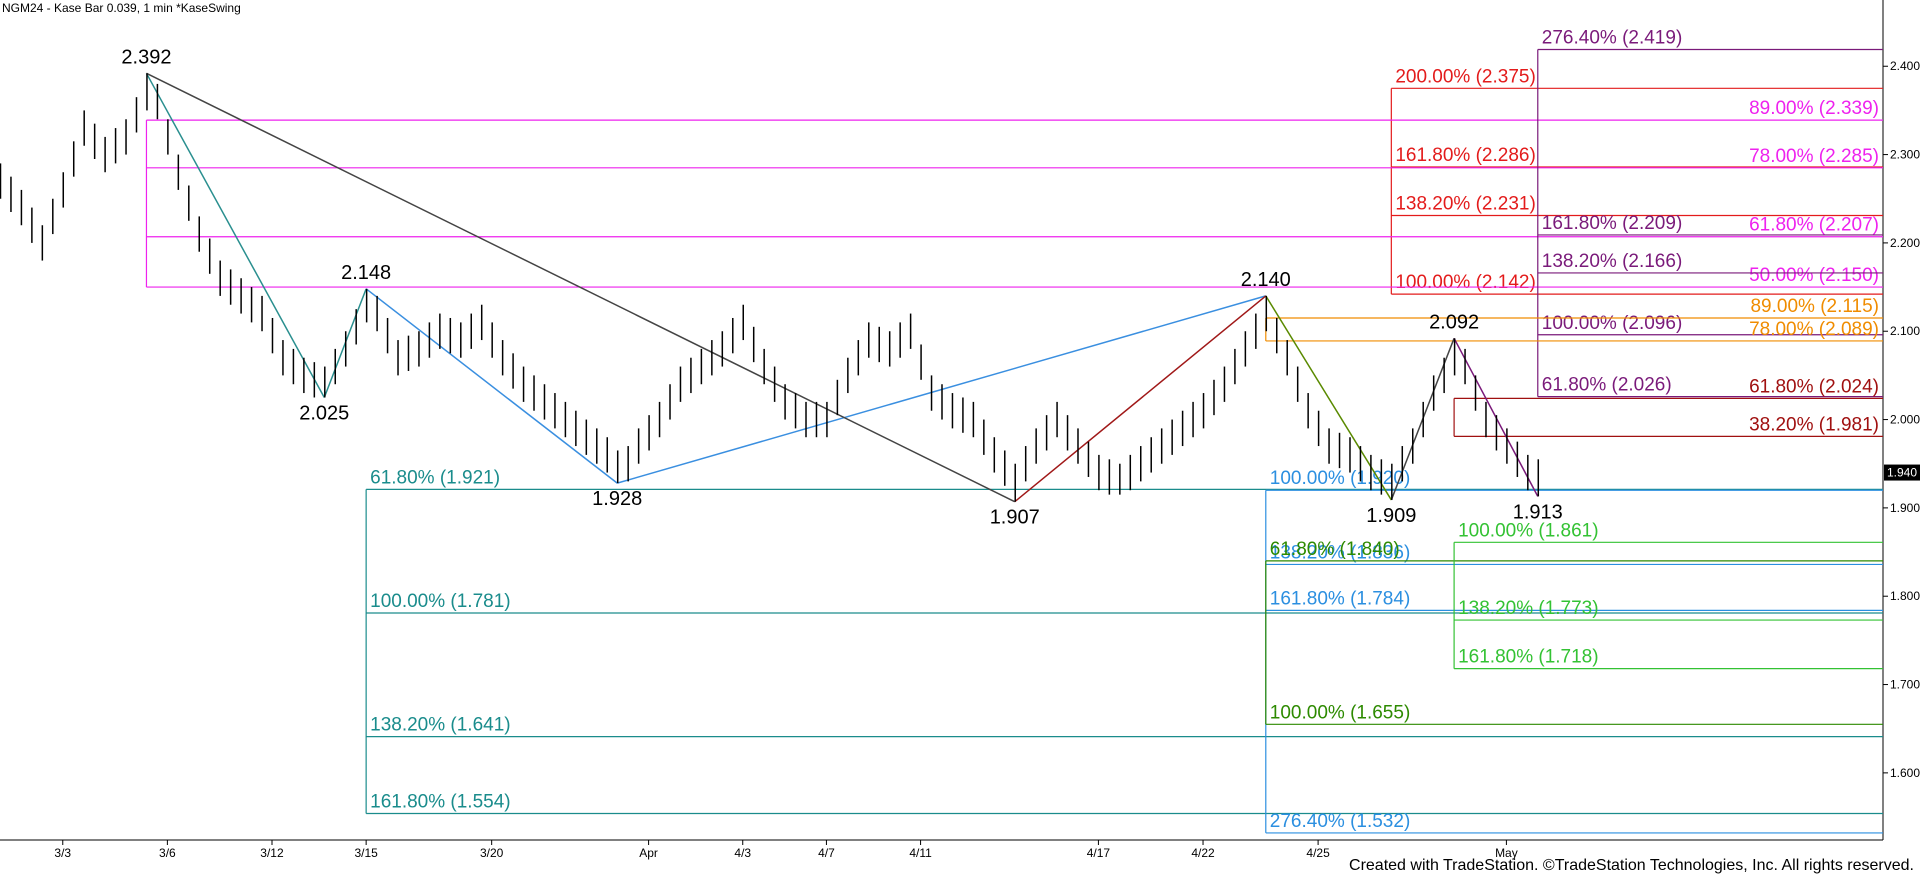  I want to click on fib-label: 276.40% (2.419), so click(1612, 37).